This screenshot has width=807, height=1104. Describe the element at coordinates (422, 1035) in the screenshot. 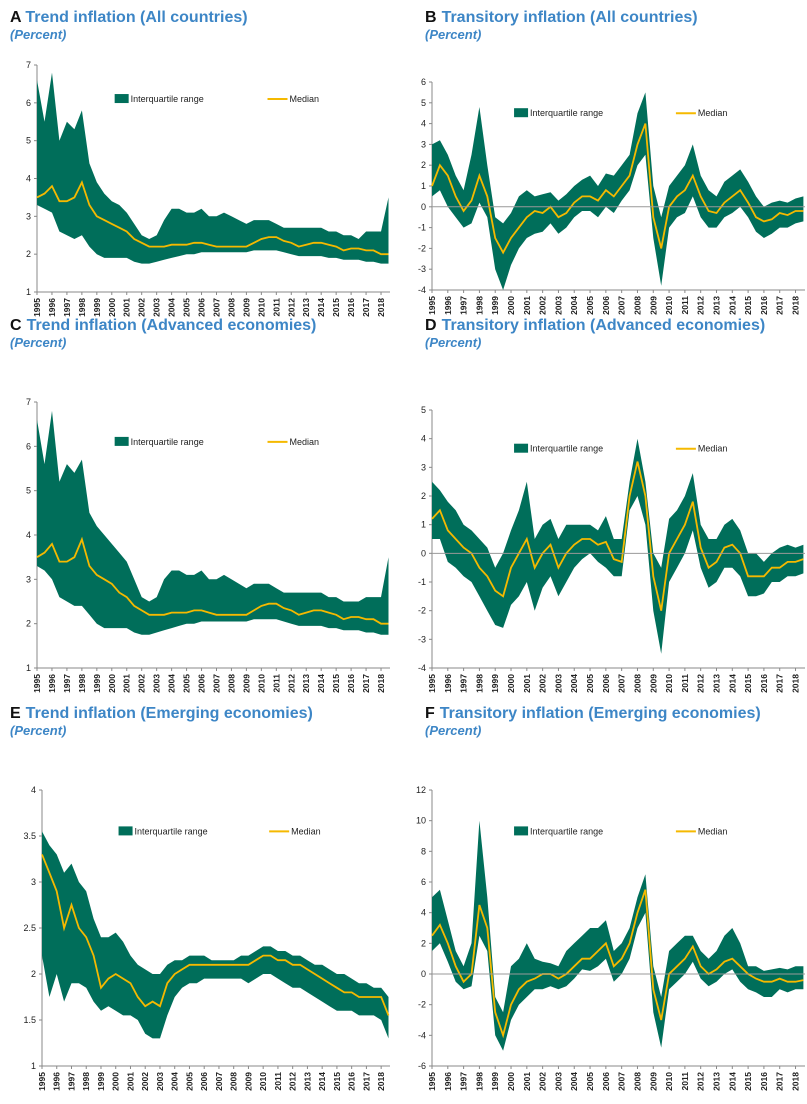

I see `y-tick-label: -4` at that location.